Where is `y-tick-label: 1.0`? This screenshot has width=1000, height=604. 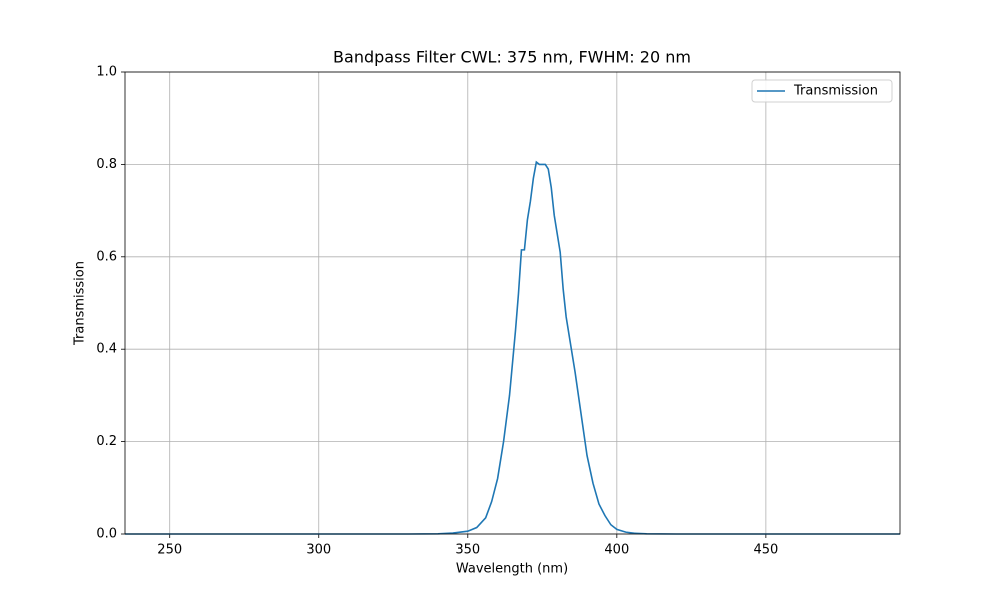
y-tick-label: 1.0 is located at coordinates (106, 72).